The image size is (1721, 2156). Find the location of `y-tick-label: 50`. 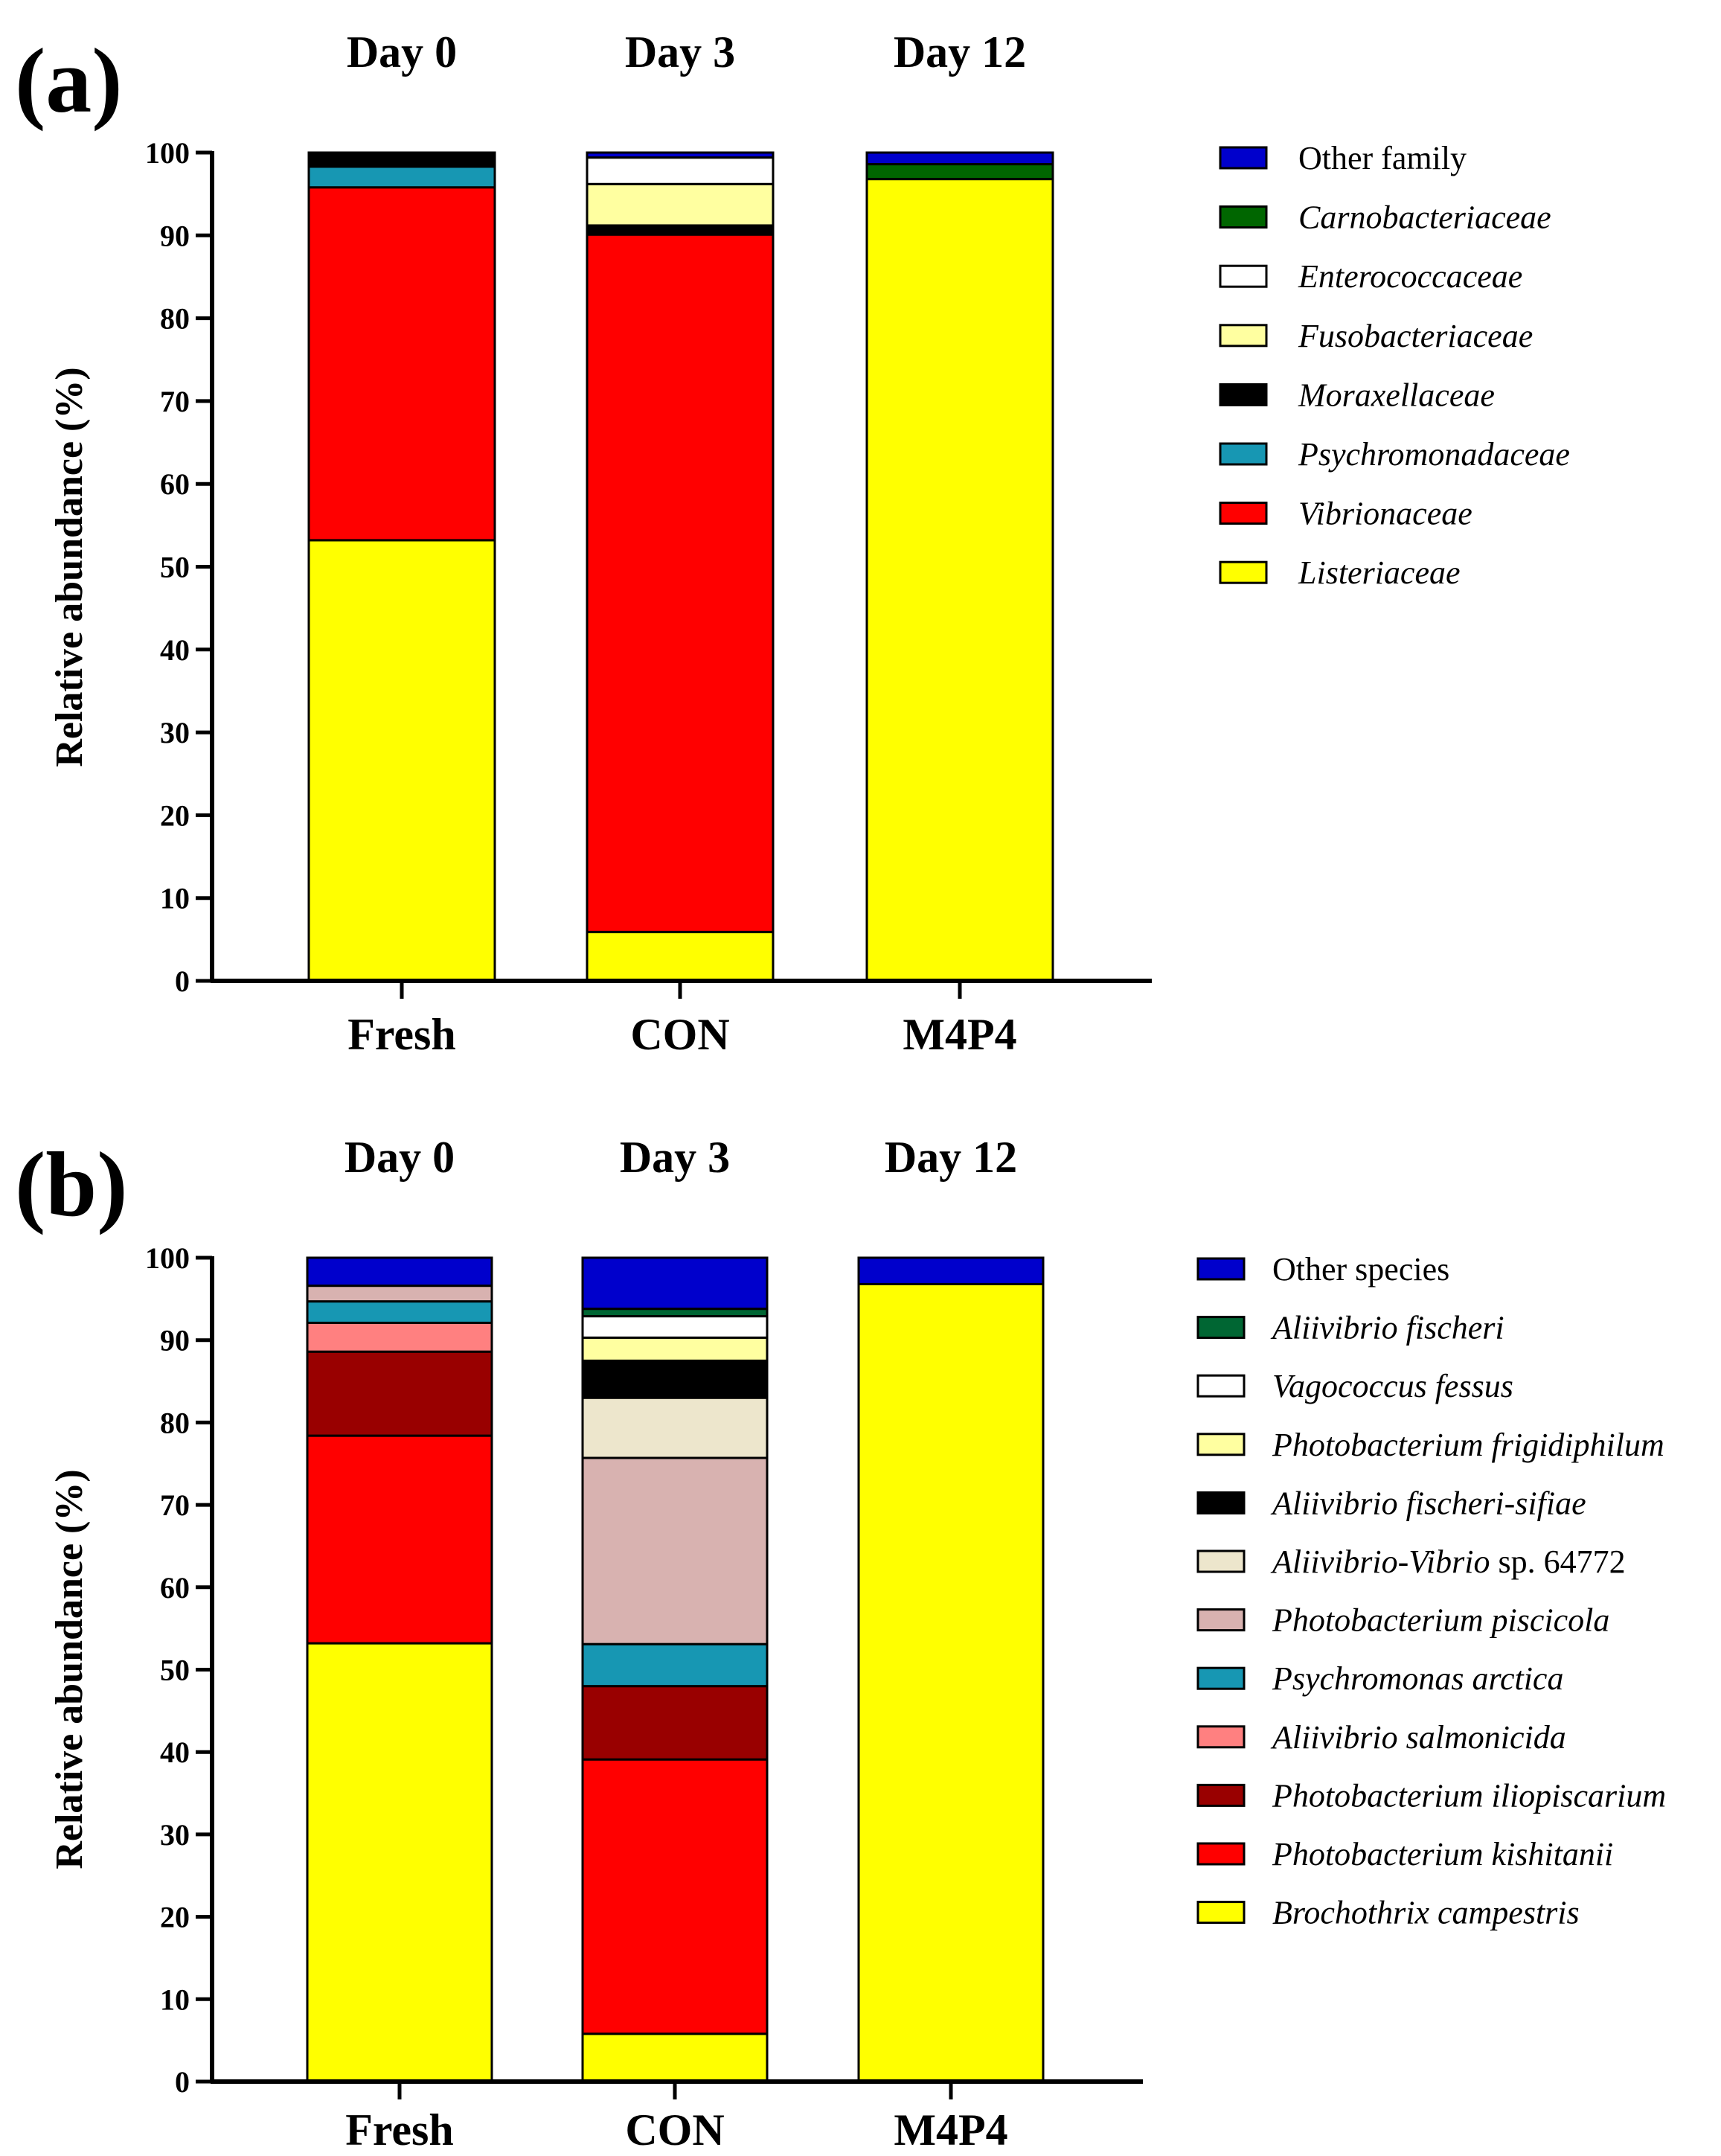

y-tick-label: 50 is located at coordinates (175, 567).